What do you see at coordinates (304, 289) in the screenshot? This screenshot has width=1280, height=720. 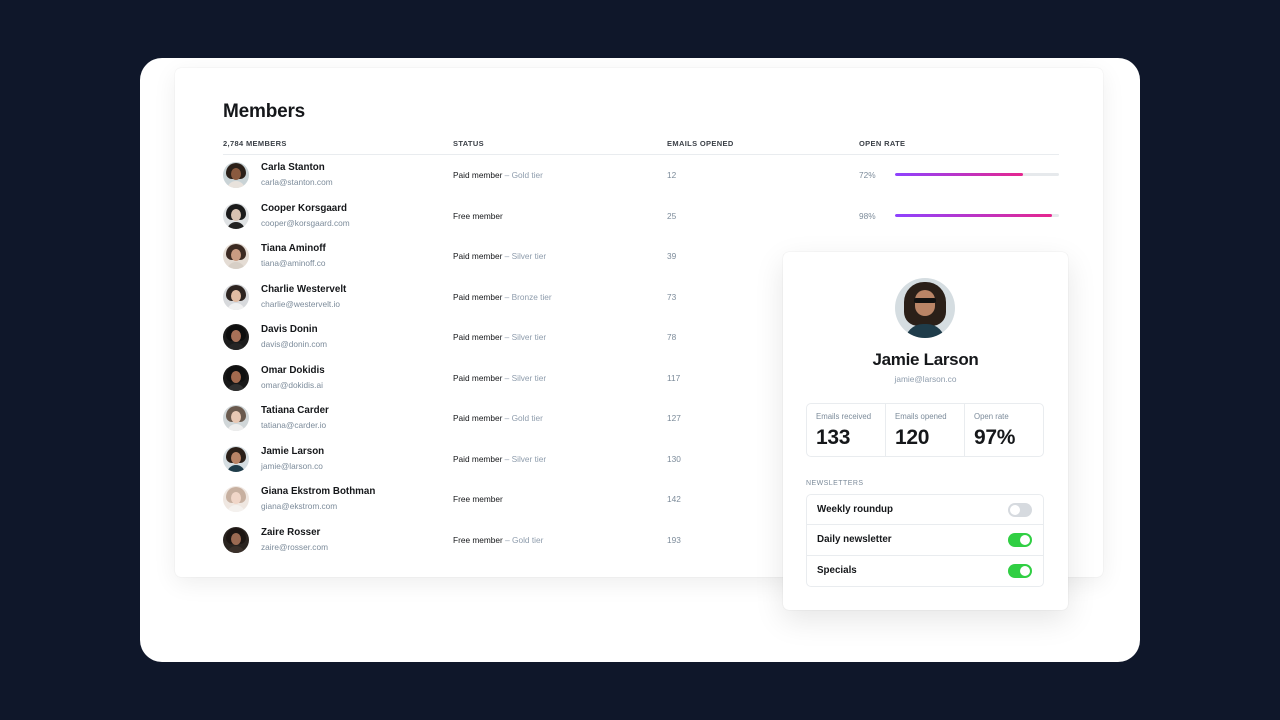 I see `member-name: Charlie Westervelt` at bounding box center [304, 289].